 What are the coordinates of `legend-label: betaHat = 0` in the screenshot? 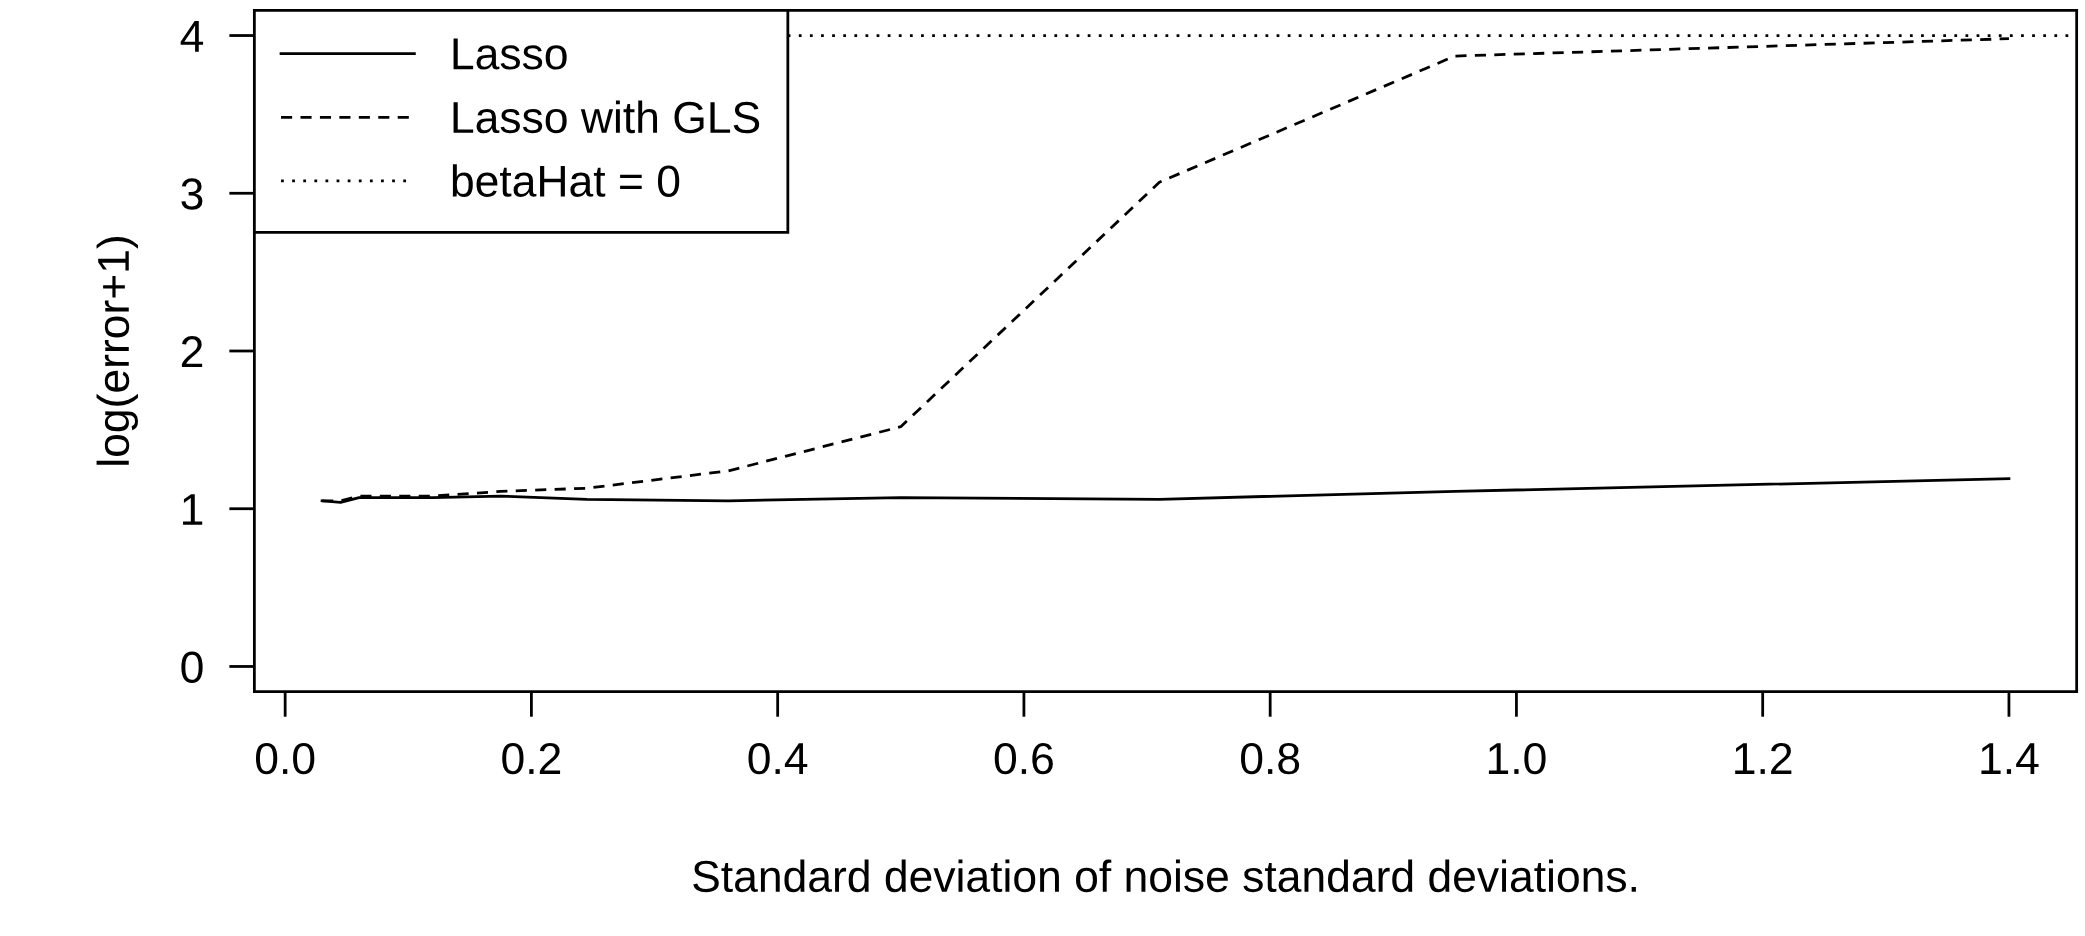 It's located at (566, 180).